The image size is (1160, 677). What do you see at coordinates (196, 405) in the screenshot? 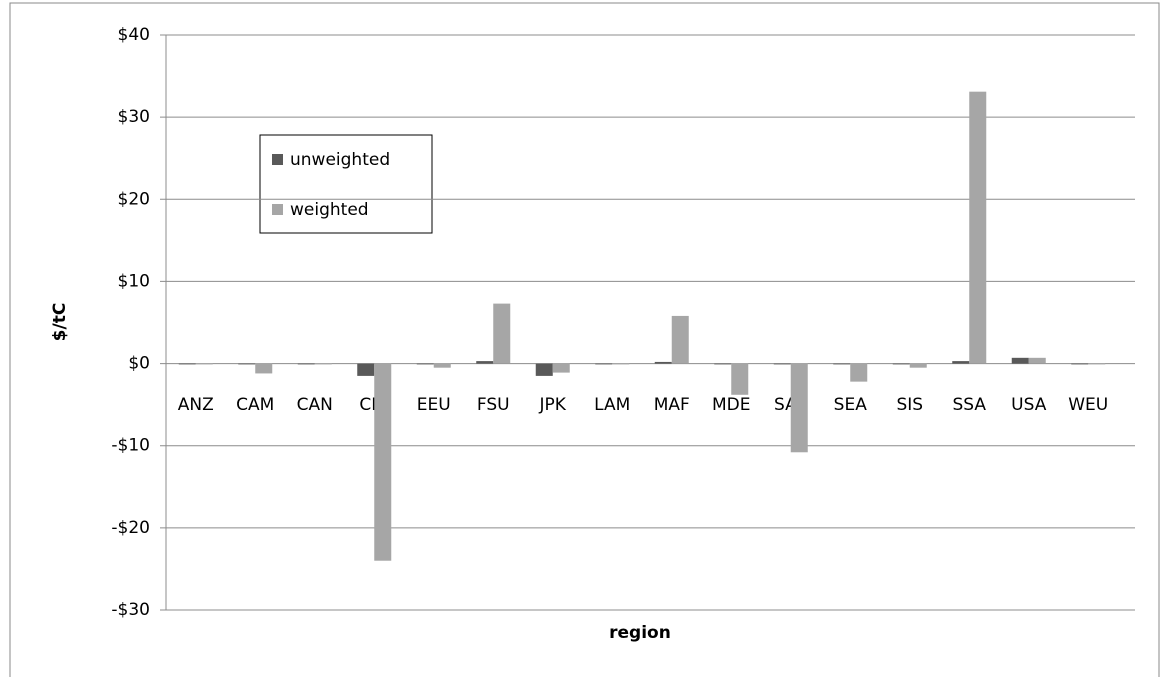
I see `x-tick-label: ANZ` at bounding box center [196, 405].